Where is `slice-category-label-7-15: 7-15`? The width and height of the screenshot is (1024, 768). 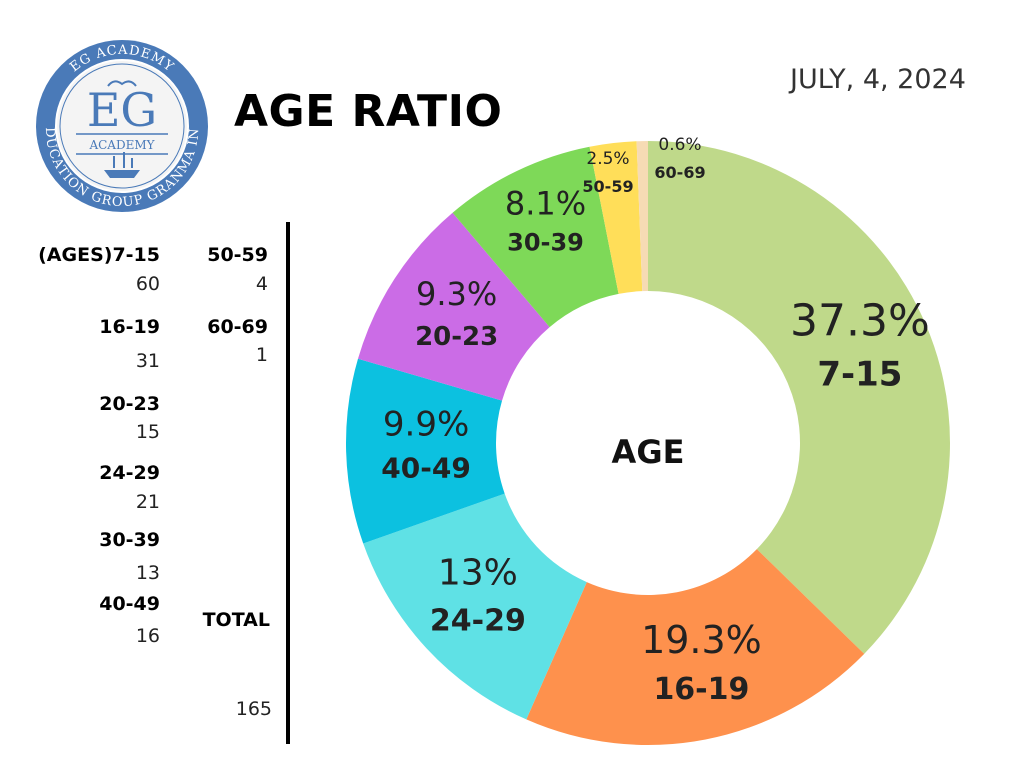 slice-category-label-7-15: 7-15 is located at coordinates (859, 375).